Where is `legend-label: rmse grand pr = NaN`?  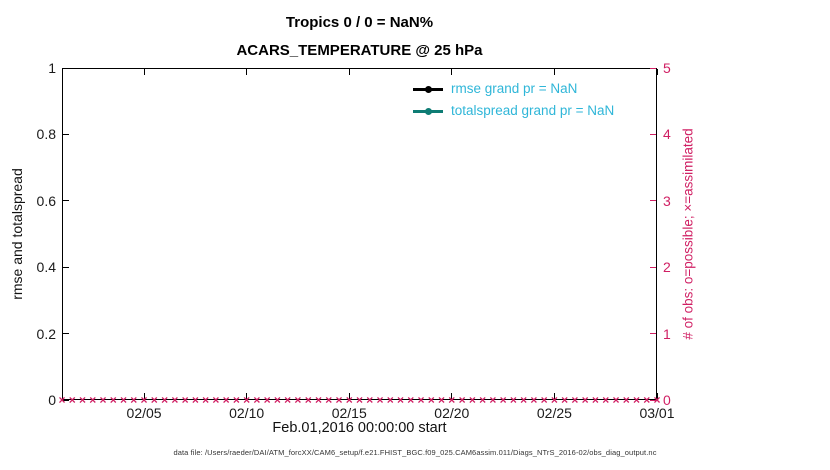
legend-label: rmse grand pr = NaN is located at coordinates (514, 88).